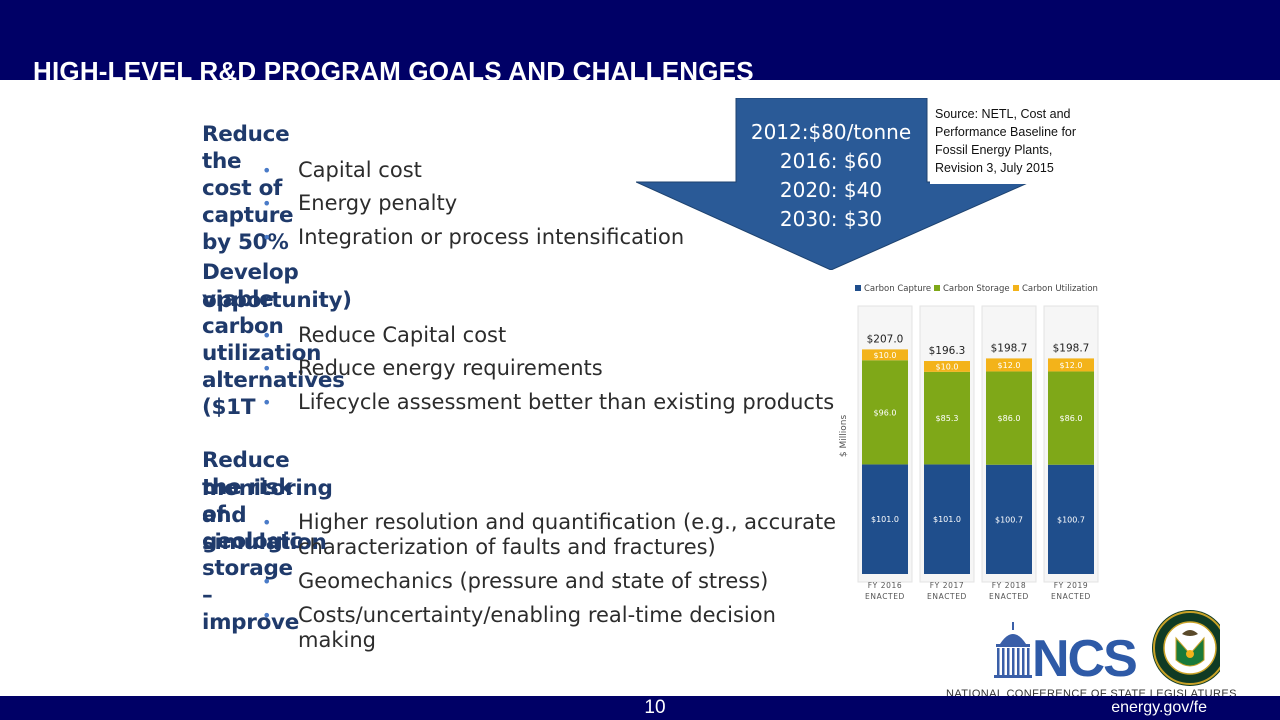 The image size is (1280, 720). Describe the element at coordinates (831, 190) in the screenshot. I see `cost-target-2020: 2020: $40` at that location.